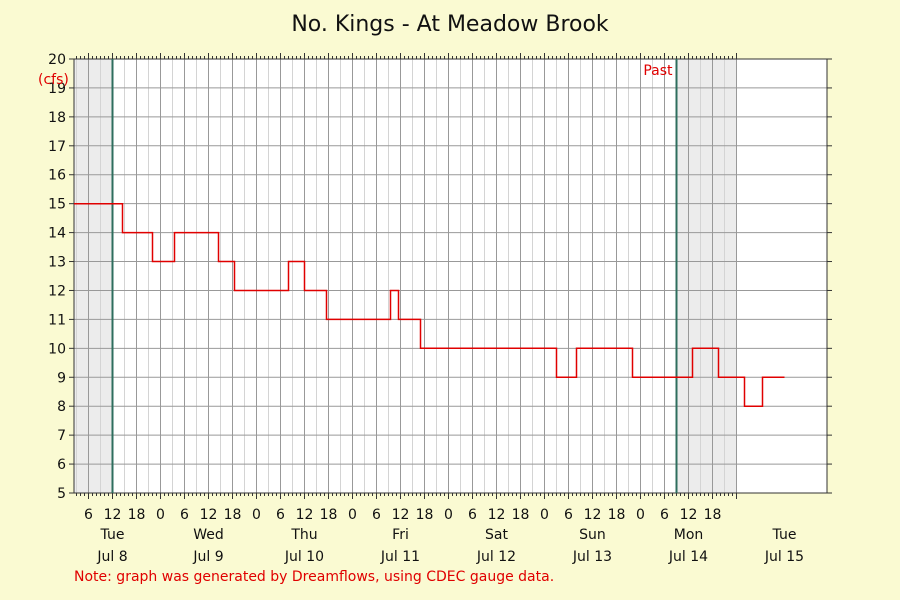  I want to click on y-tick-label: 13, so click(57, 263).